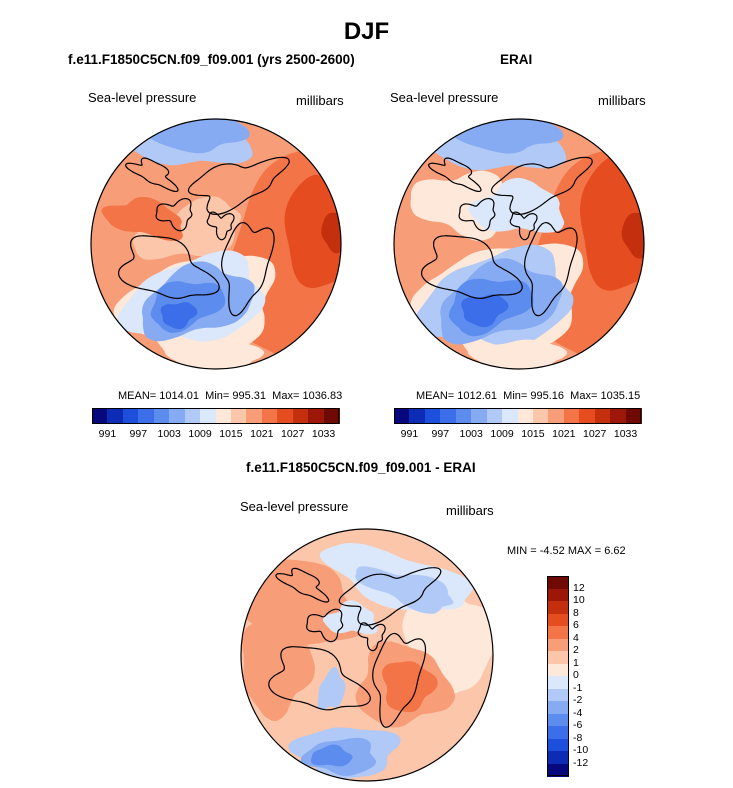  What do you see at coordinates (595, 434) in the screenshot?
I see `panel-2-colorbar-tick-label: 1027` at bounding box center [595, 434].